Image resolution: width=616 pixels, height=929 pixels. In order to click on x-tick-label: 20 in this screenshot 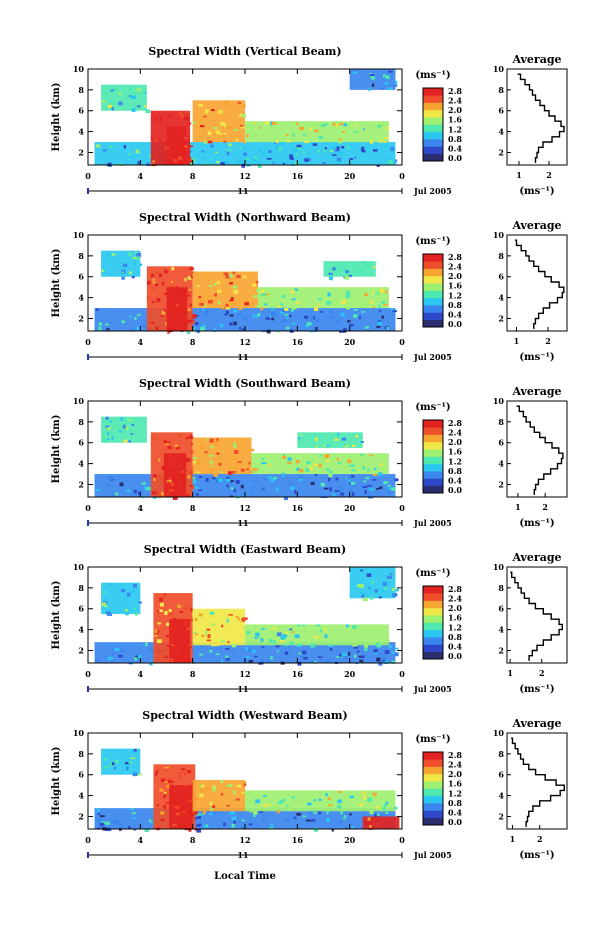, I will do `click(350, 176)`.